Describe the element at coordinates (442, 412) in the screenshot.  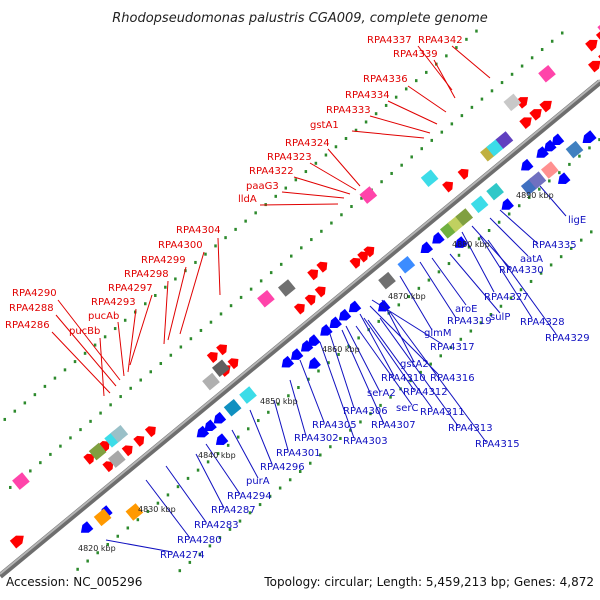
I see `gene-label-RPA4311: RPA4311` at that location.